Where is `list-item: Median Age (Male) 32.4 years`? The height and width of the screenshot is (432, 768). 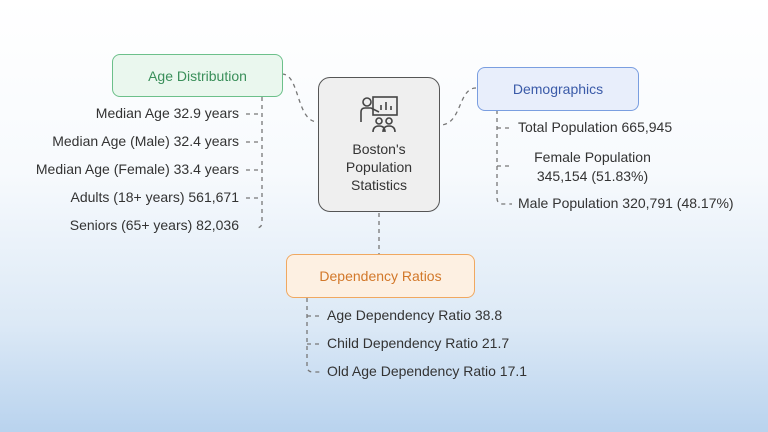 list-item: Median Age (Male) 32.4 years is located at coordinates (145, 141).